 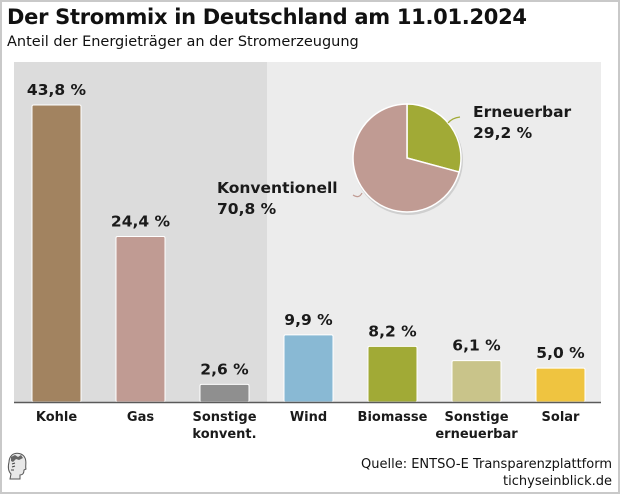 I want to click on category-label: erneuerbar, so click(x=476, y=434).